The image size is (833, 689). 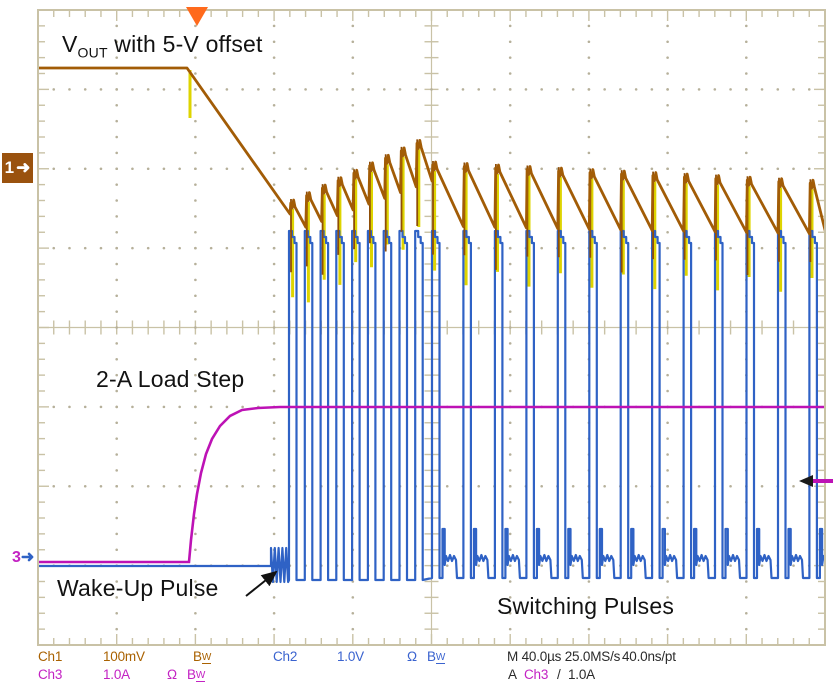 I want to click on readout-1-0v: 1.0V, so click(x=350, y=656).